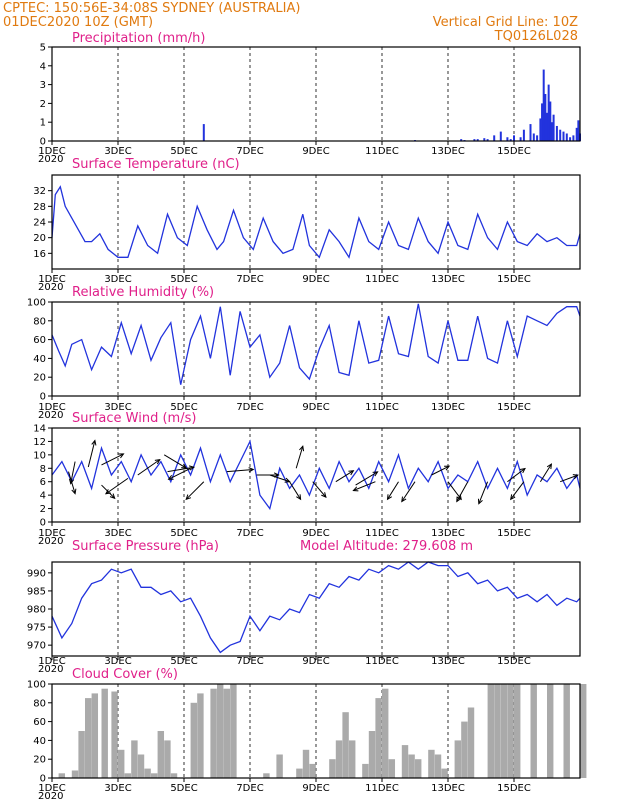 This screenshot has width=618, height=800. I want to click on y-tick-label: 990, so click(36, 573).